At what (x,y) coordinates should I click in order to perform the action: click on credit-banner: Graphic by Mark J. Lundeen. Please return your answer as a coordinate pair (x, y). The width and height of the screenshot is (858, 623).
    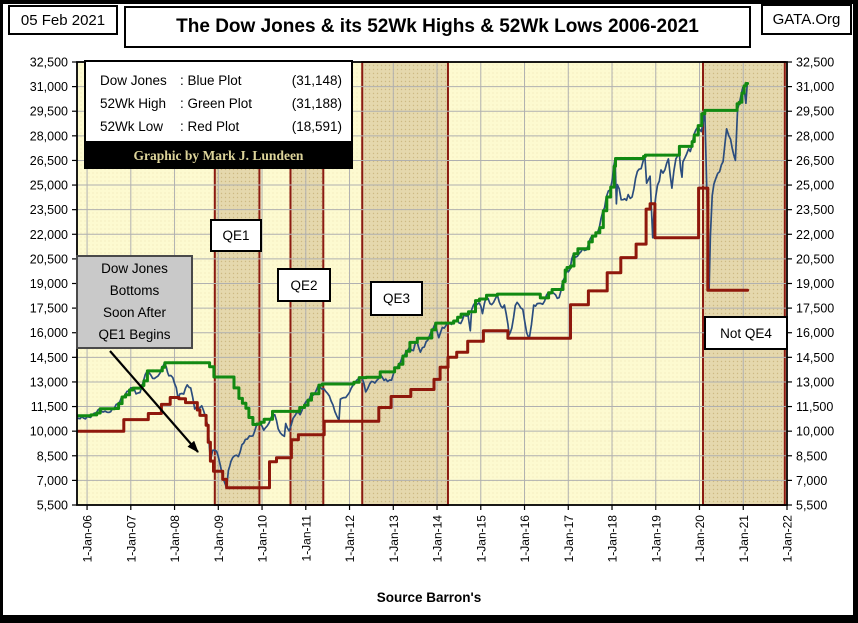
    Looking at the image, I should click on (218, 156).